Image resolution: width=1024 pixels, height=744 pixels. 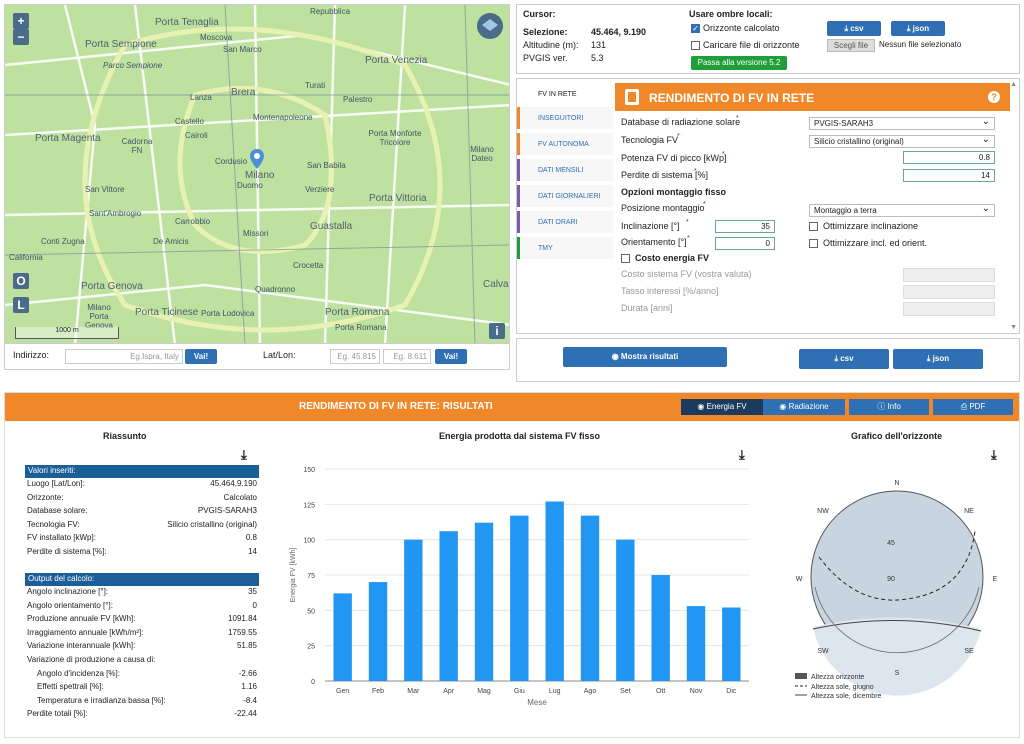 What do you see at coordinates (891, 579) in the screenshot?
I see `compass-label: 90` at bounding box center [891, 579].